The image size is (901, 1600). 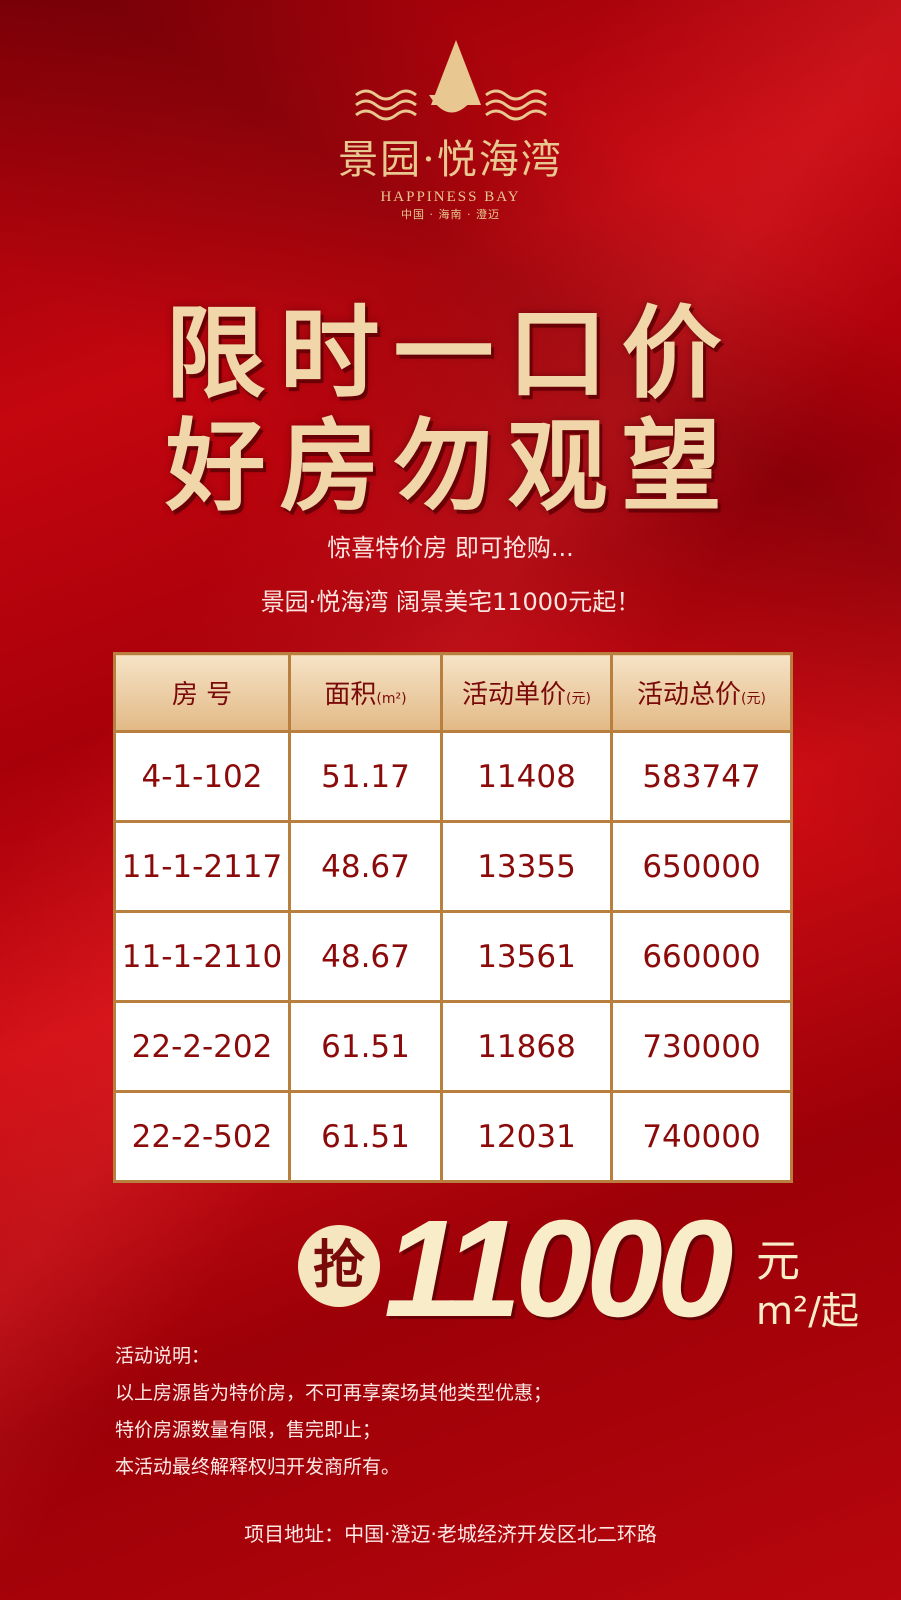 I want to click on promo-price: 11000, so click(x=559, y=1269).